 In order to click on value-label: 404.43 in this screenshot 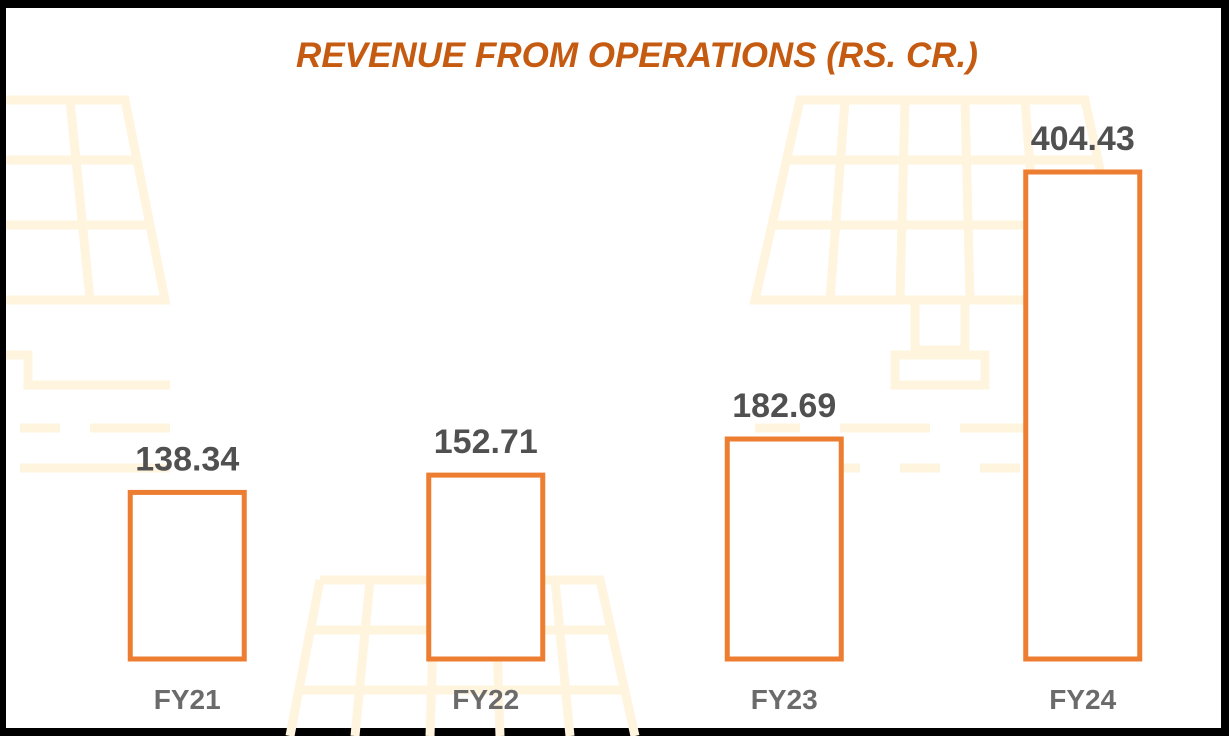, I will do `click(1083, 139)`.